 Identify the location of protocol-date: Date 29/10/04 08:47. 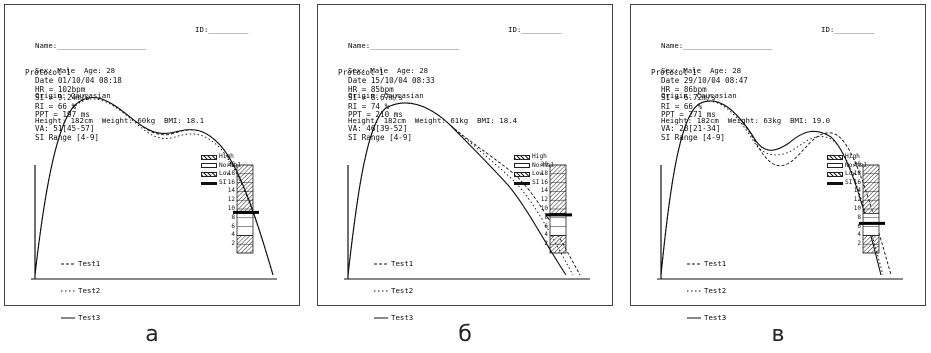
(704, 81).